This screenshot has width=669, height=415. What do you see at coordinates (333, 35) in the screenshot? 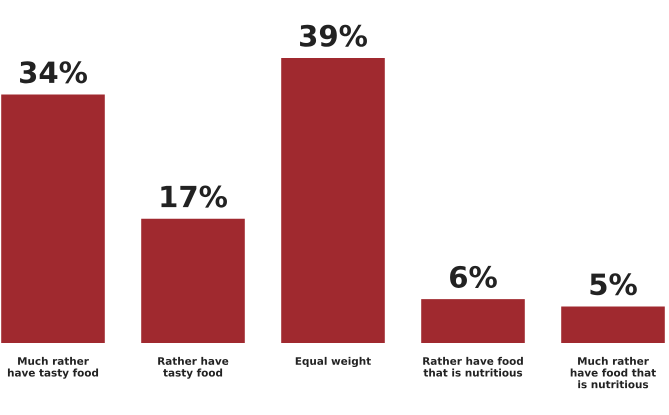
I see `data-label: 39%` at bounding box center [333, 35].